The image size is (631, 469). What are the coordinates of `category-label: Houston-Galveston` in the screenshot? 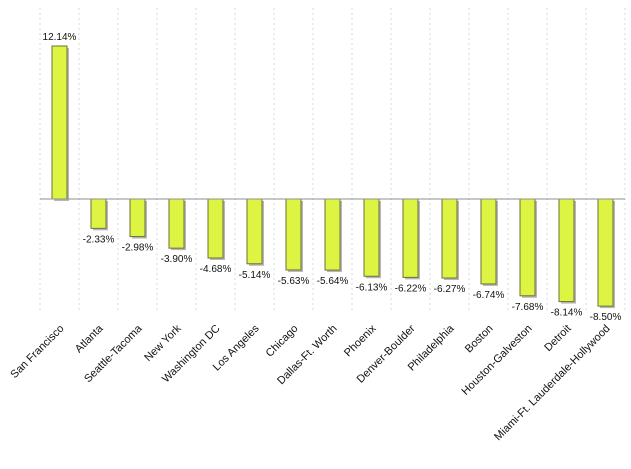 It's located at (497, 360).